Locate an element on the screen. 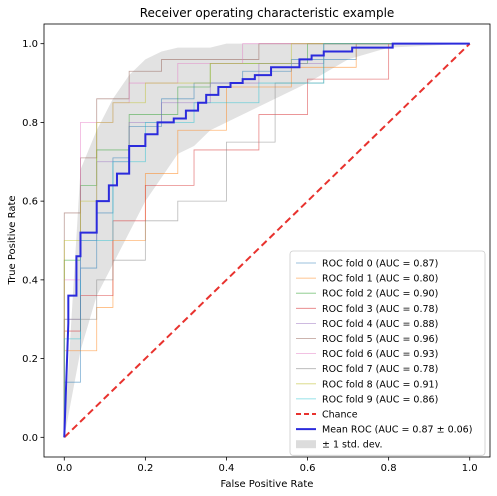  legend-fold-8-label: ROC fold 8 (AUC = 0.91) is located at coordinates (380, 384).